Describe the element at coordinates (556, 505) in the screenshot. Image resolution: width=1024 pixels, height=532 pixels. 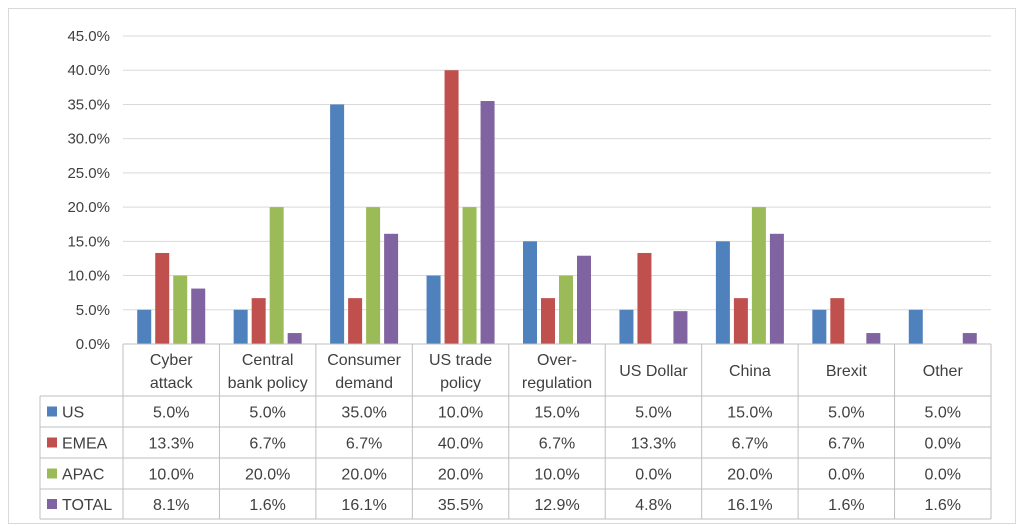
I see `data-table-value: 12.9%` at that location.